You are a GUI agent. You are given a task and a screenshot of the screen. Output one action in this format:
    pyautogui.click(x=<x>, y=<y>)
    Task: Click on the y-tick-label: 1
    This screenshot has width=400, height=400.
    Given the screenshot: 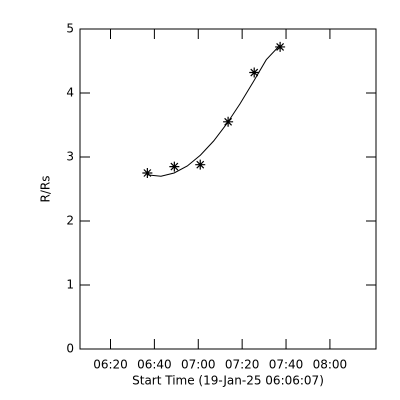 What is the action you would take?
    pyautogui.click(x=70, y=285)
    